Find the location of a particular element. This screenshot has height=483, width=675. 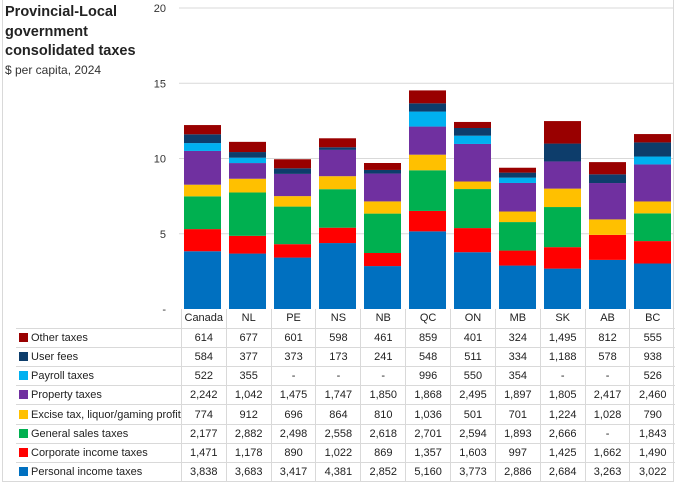

table-cell: 601 is located at coordinates (293, 337).